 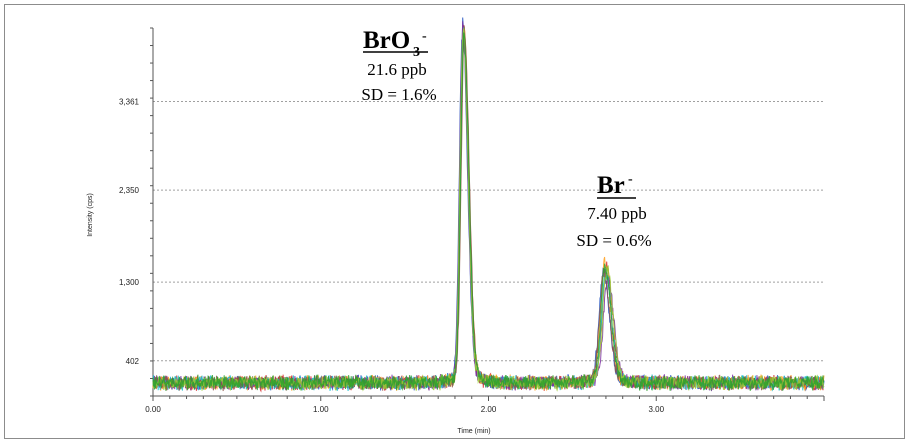 I want to click on peak2-concentration: 7.40 ppb, so click(x=617, y=213).